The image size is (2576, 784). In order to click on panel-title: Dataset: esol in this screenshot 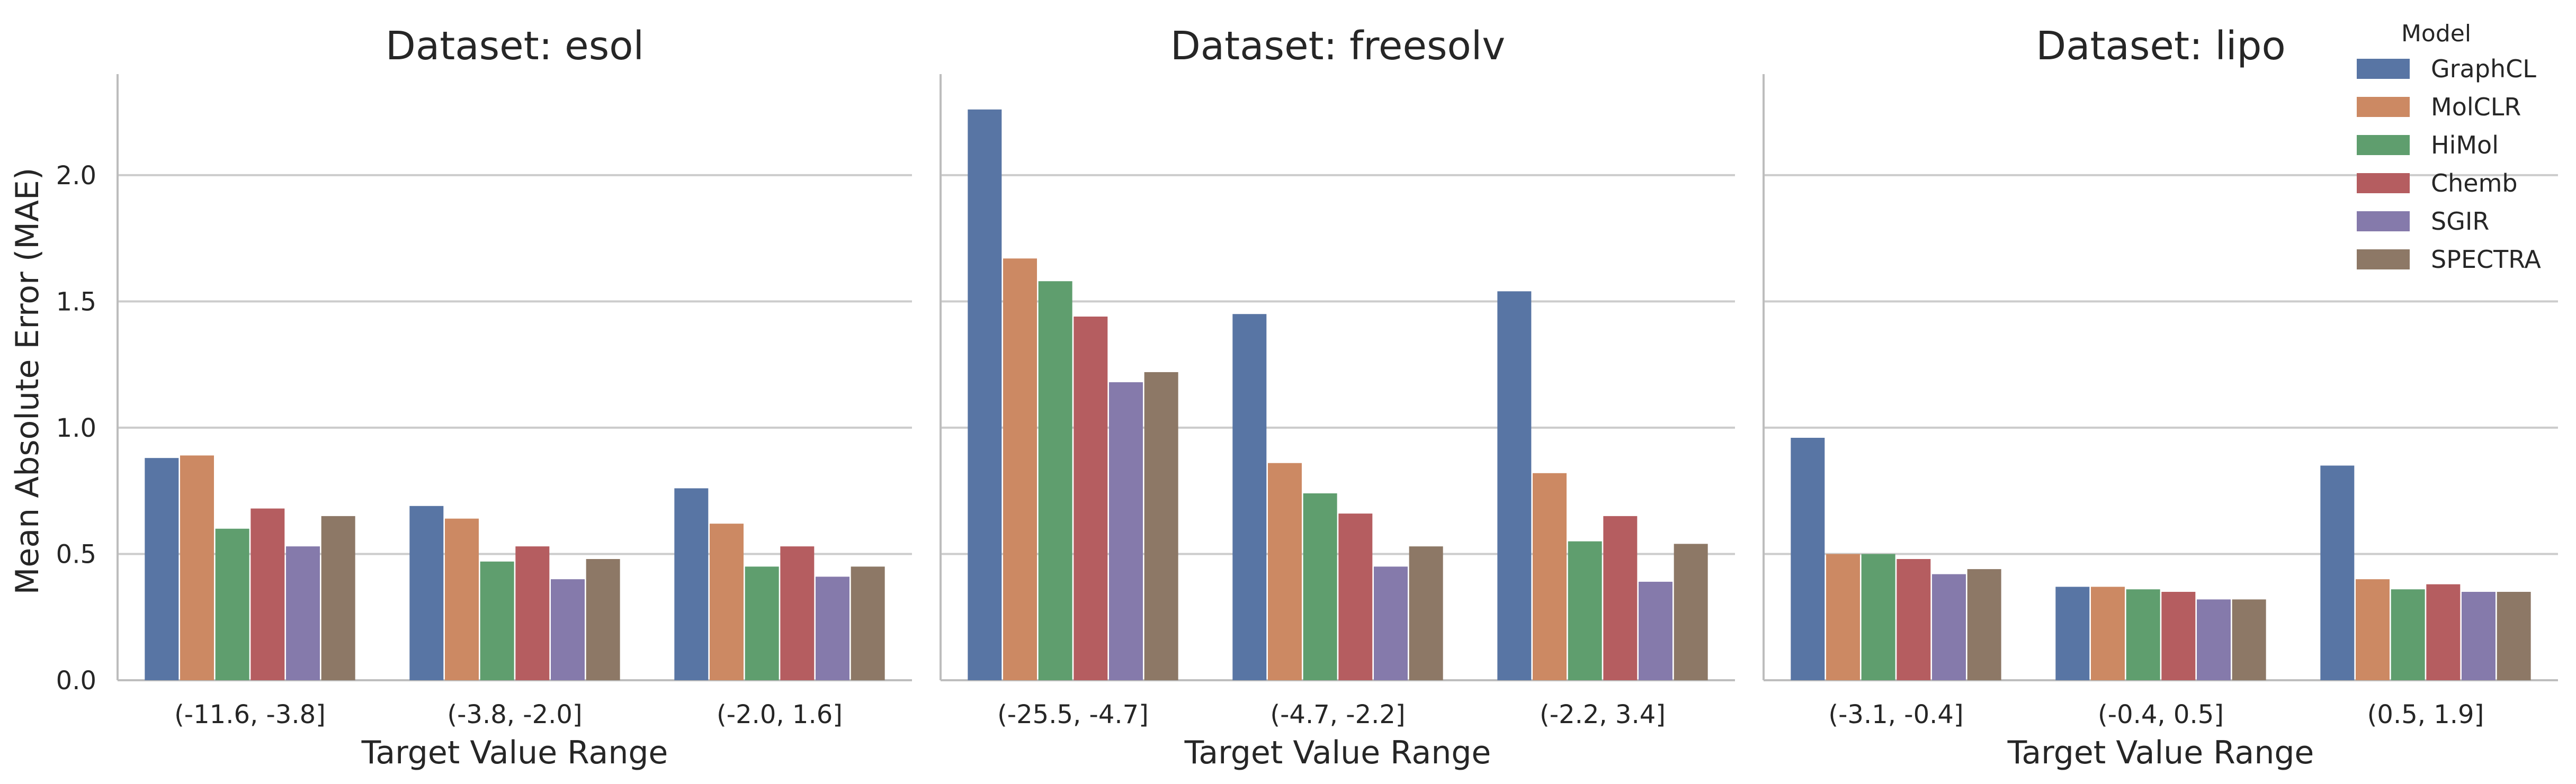, I will do `click(515, 46)`.